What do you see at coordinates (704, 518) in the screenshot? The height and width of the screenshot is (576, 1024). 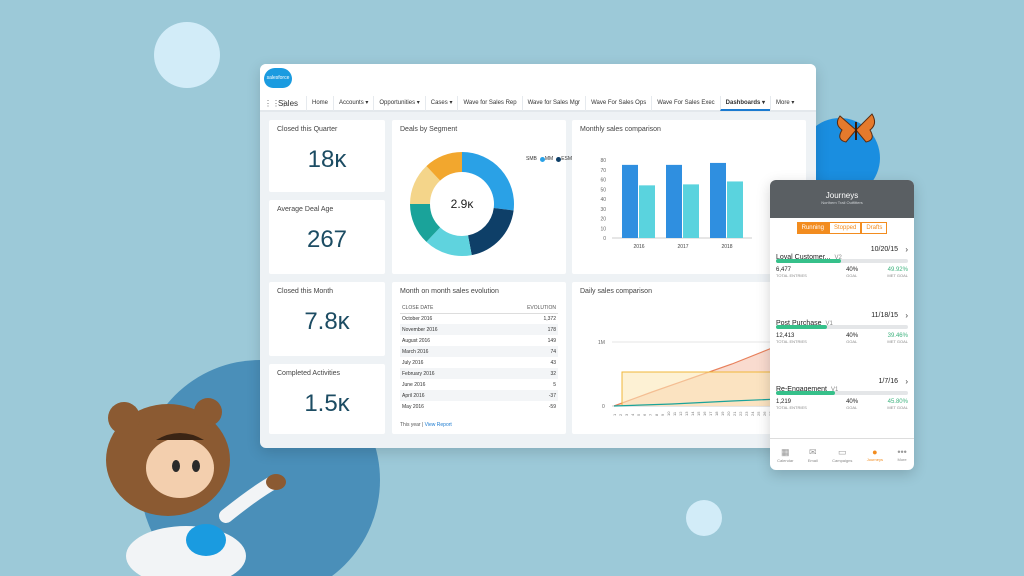 I see `decor-bubble` at bounding box center [704, 518].